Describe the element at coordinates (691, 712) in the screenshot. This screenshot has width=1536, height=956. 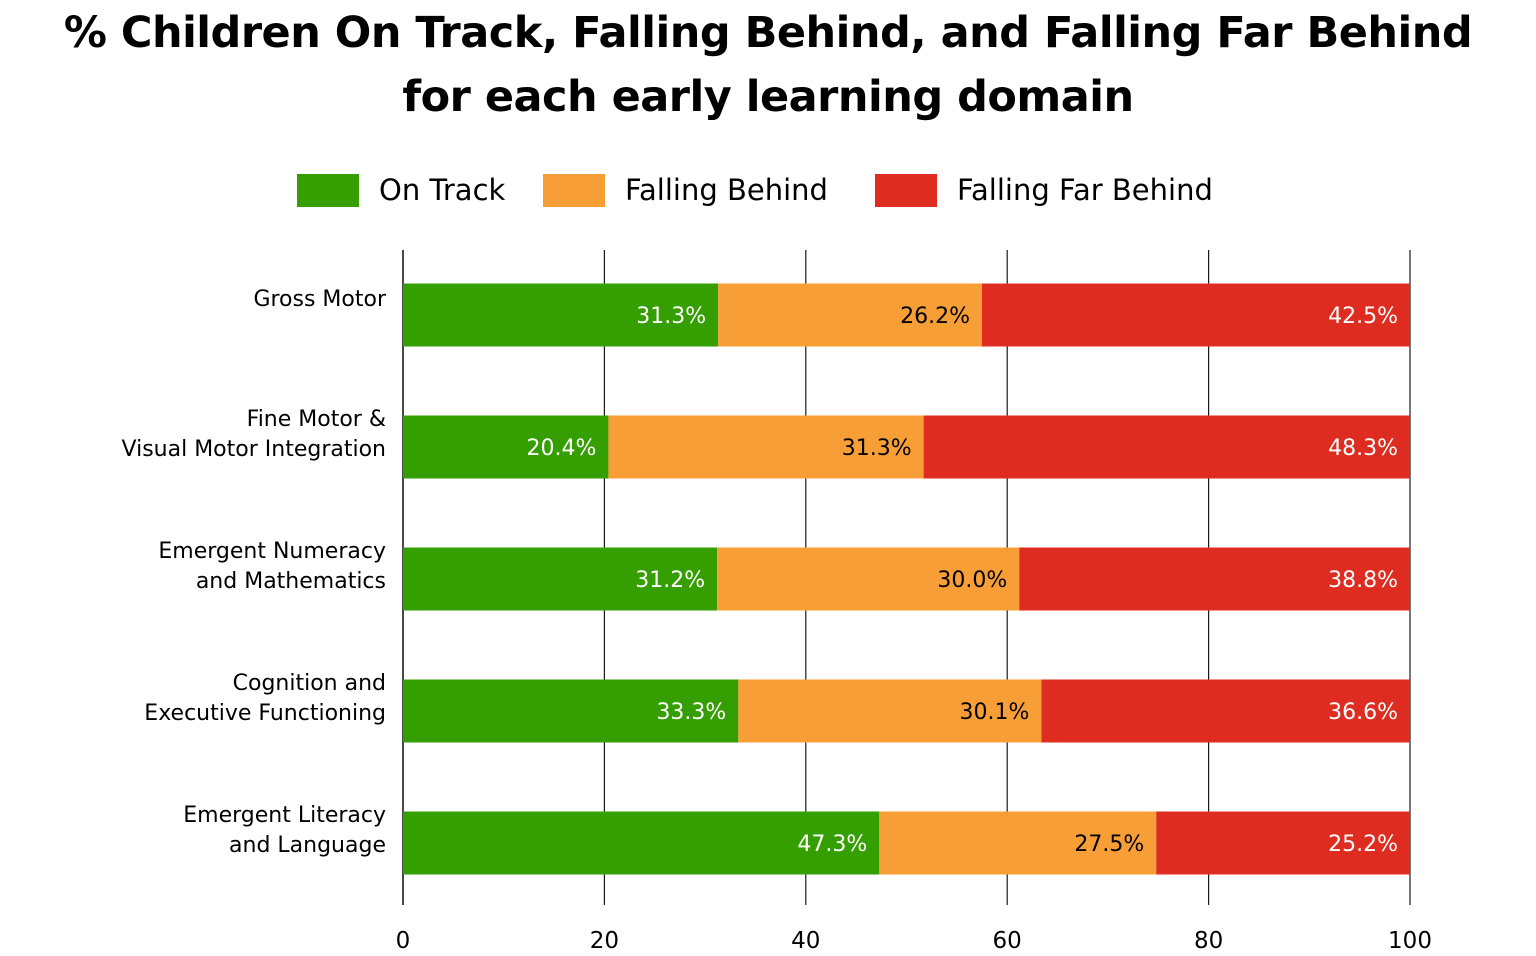
I see `bar-data-label: 33.3%` at that location.